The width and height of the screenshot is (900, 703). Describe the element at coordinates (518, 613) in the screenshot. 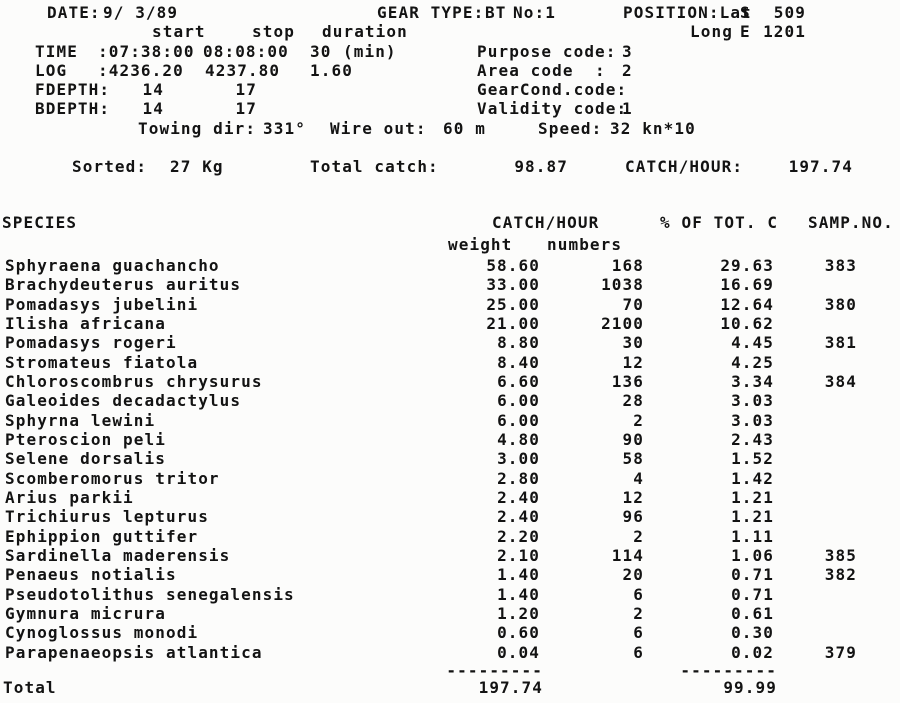

I see `weight-value: 1.20` at that location.